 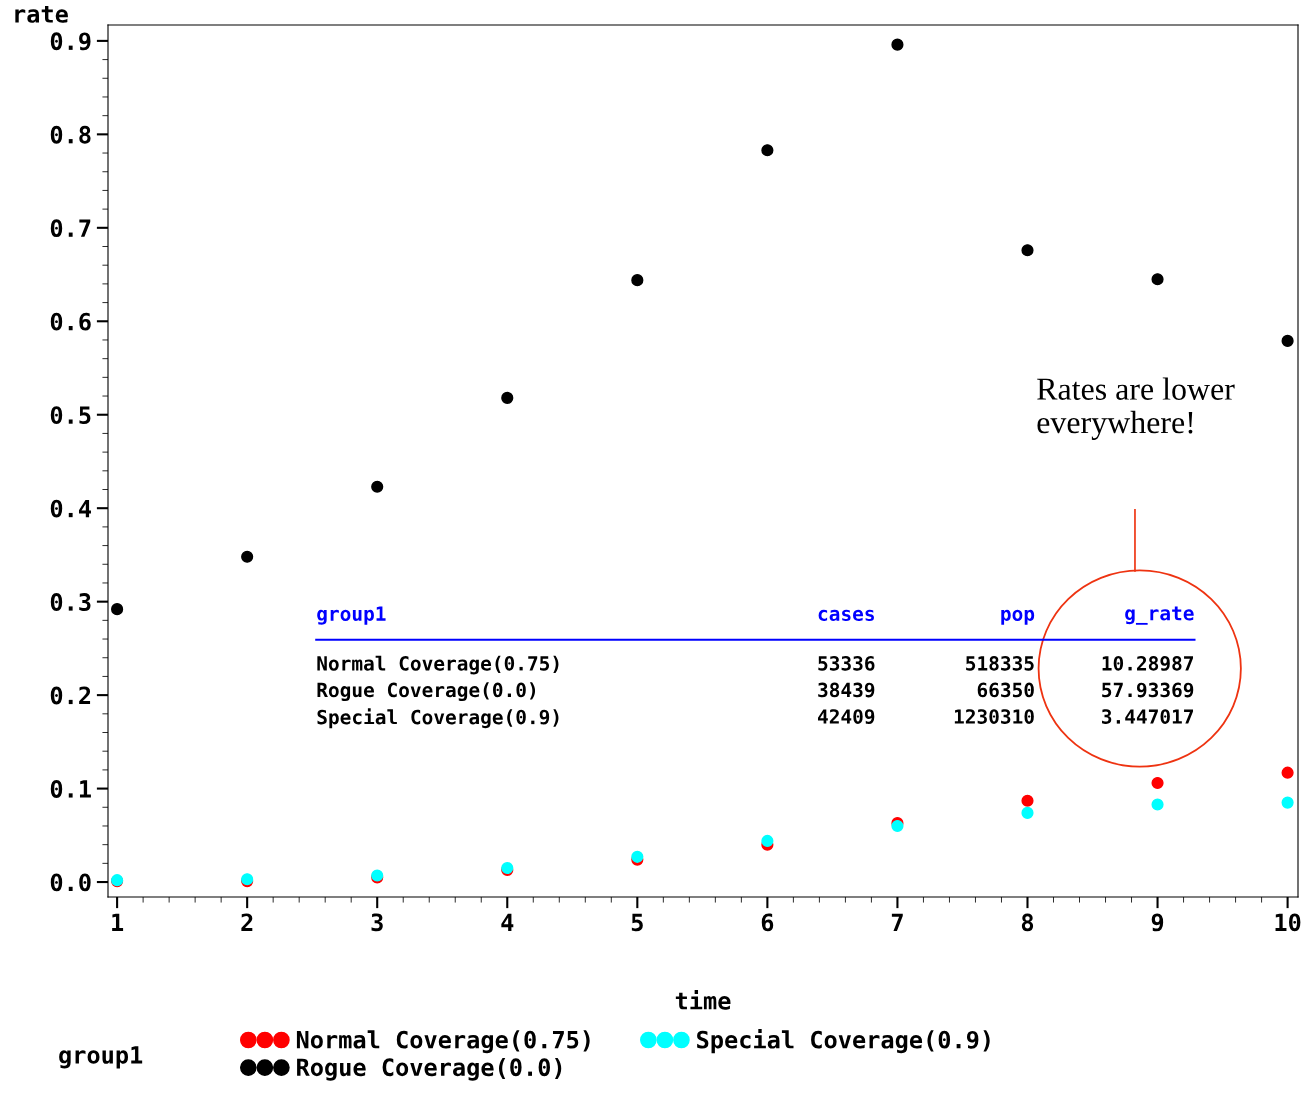 What do you see at coordinates (637, 922) in the screenshot?
I see `x-tick-label: 5` at bounding box center [637, 922].